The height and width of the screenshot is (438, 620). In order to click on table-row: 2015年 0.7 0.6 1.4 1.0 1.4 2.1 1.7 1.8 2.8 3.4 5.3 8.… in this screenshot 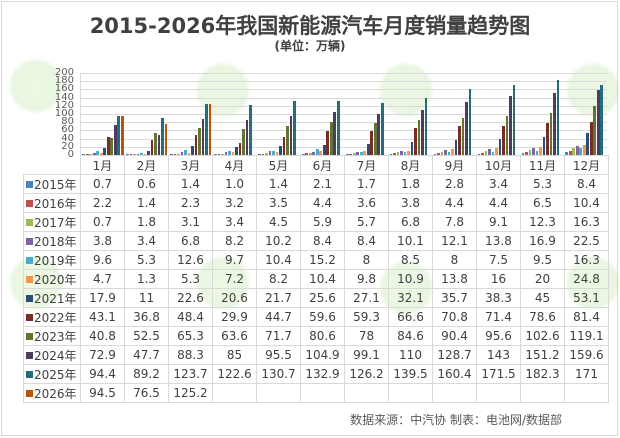, I will do `click(316, 184)`.